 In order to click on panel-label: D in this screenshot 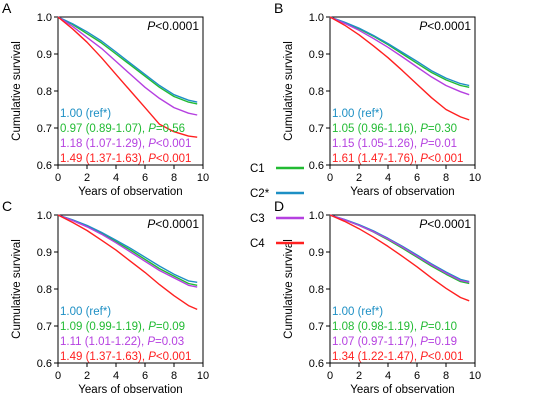, I will do `click(279, 206)`.